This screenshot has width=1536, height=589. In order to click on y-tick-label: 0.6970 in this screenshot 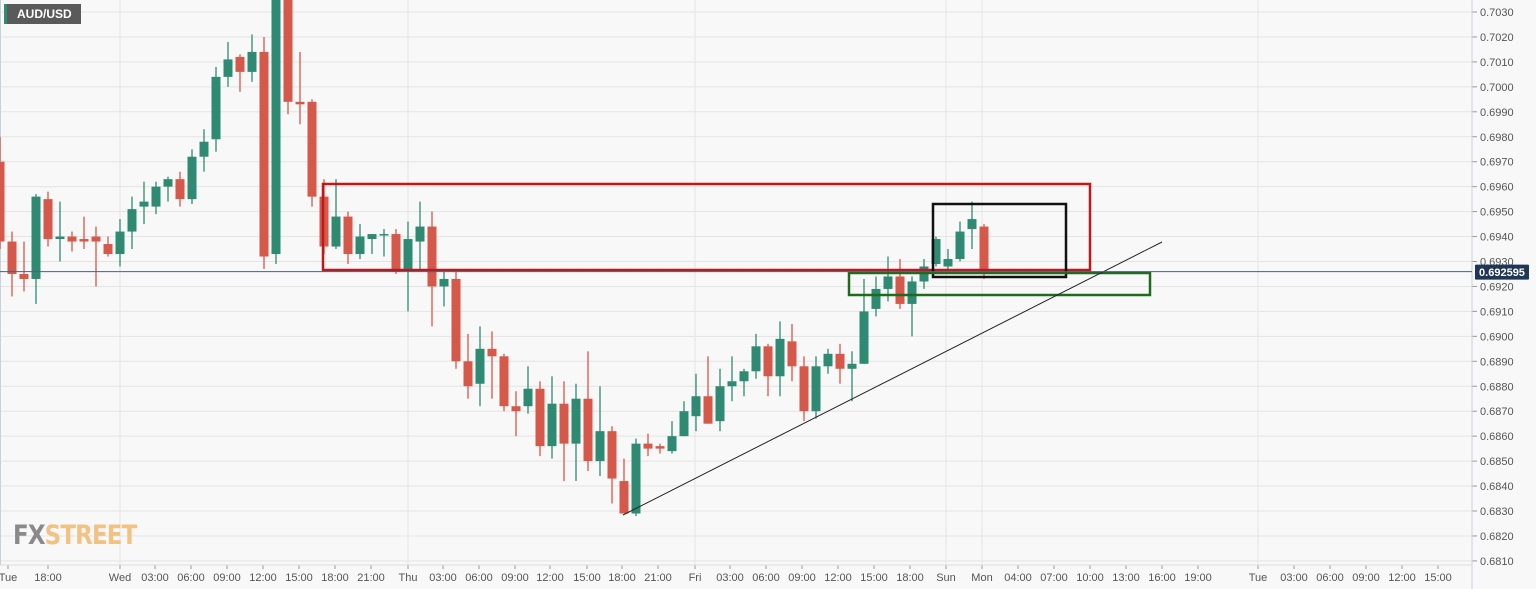, I will do `click(1497, 163)`.